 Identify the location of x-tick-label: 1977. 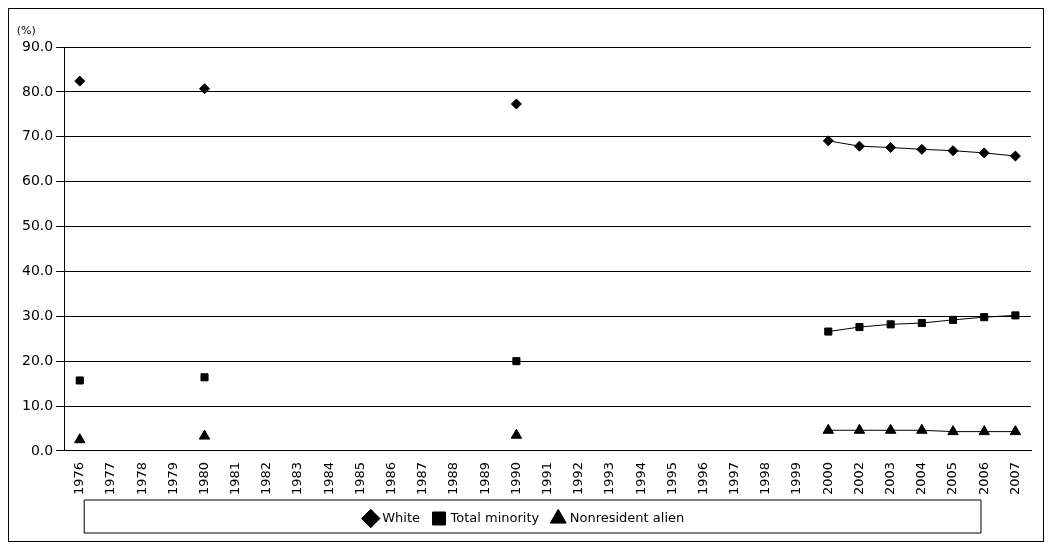
(110, 478).